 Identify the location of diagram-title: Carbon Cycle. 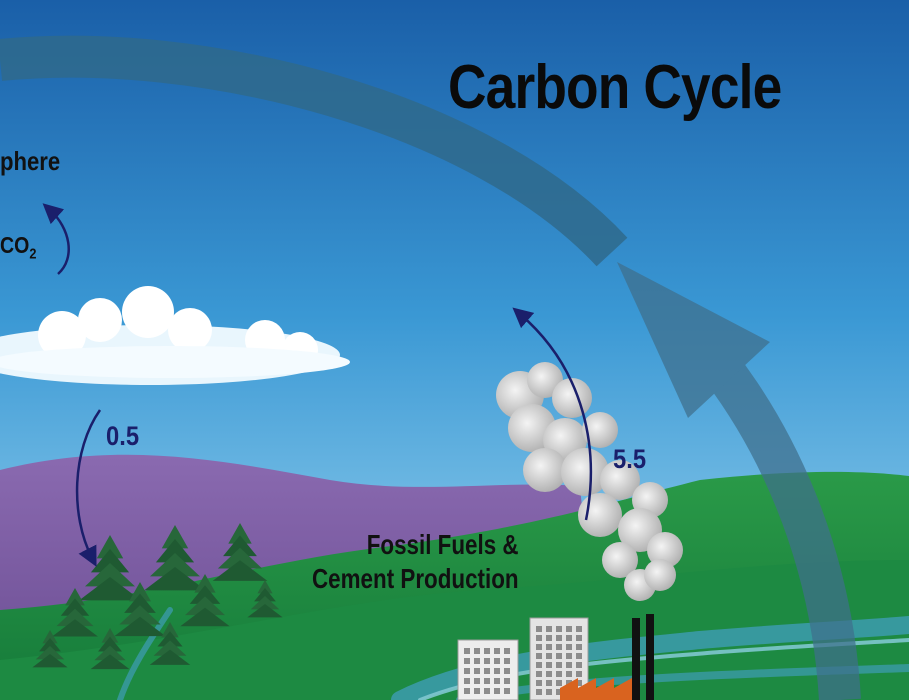
(615, 87).